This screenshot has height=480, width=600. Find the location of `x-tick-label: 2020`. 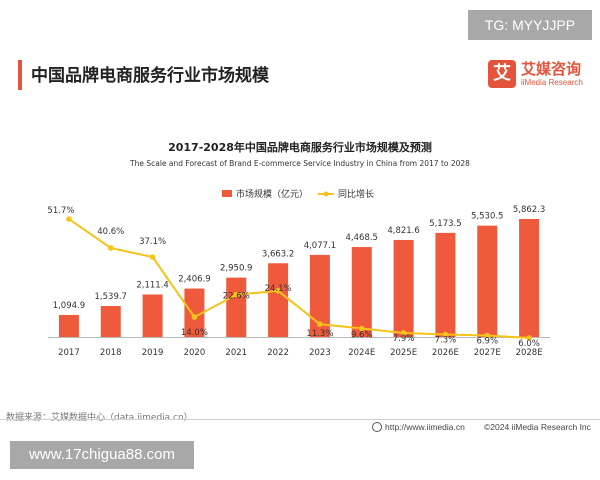

x-tick-label: 2020 is located at coordinates (195, 353).